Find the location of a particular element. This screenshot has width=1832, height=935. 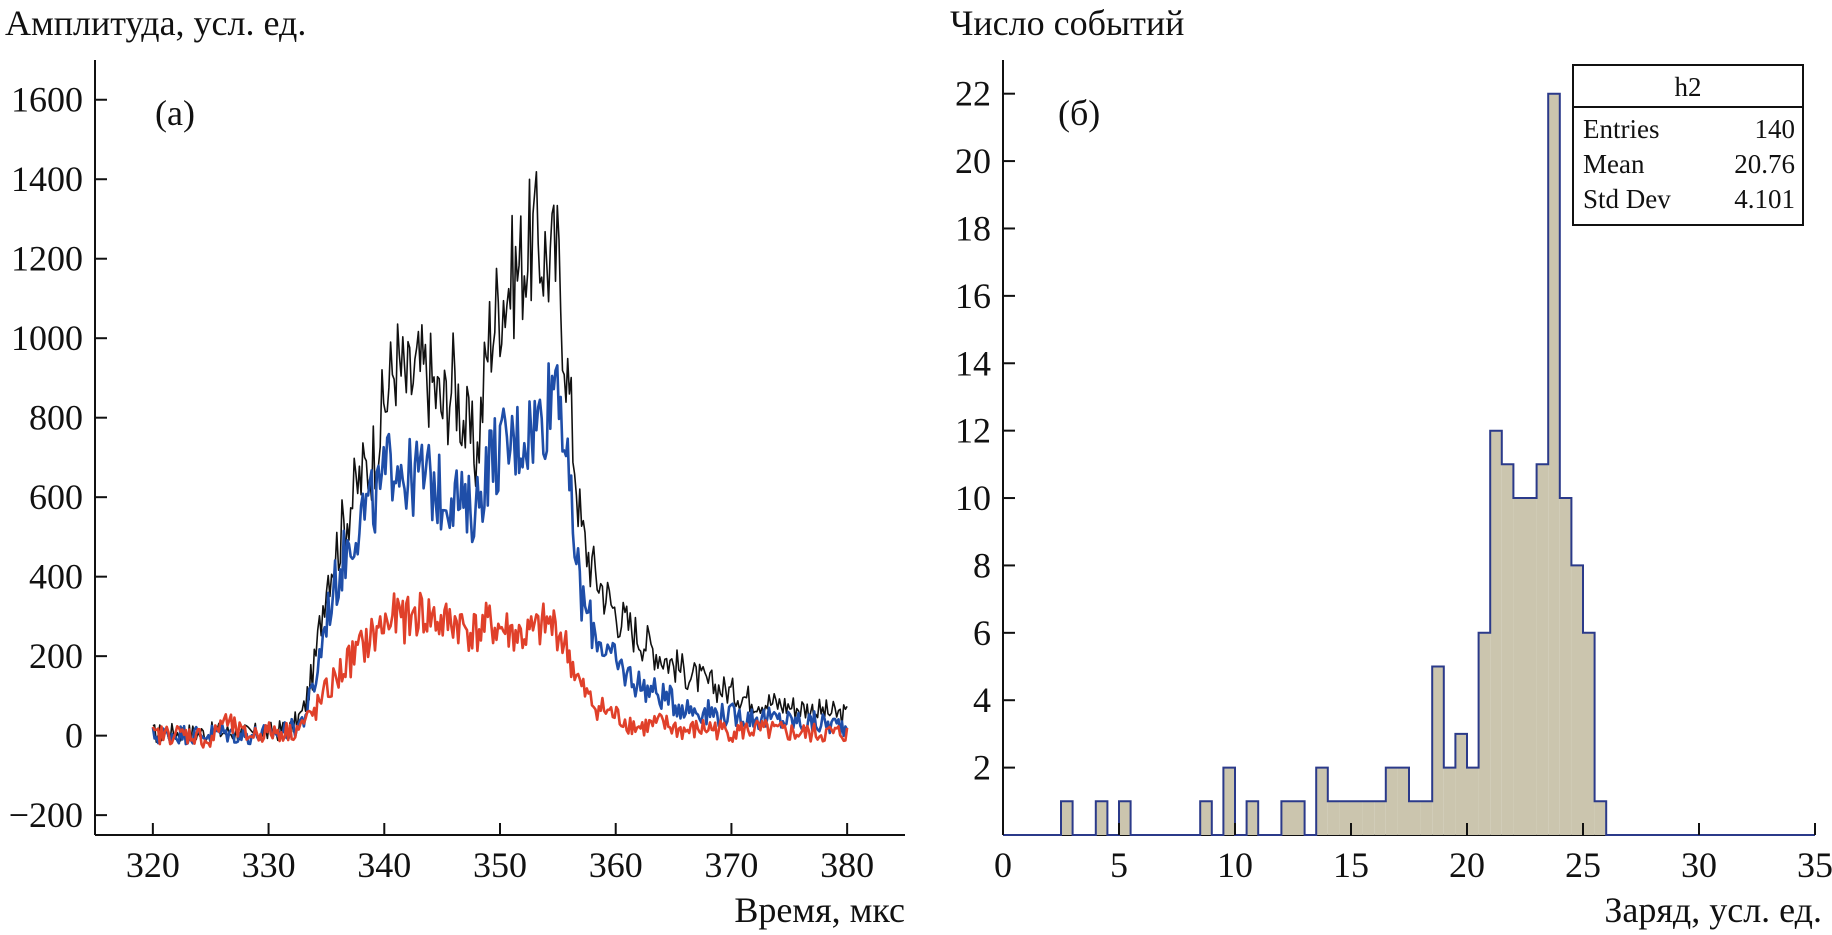

stats-box: h2 Entries 140 Mean 20.76 Std Dev 4.101 is located at coordinates (1688, 145).